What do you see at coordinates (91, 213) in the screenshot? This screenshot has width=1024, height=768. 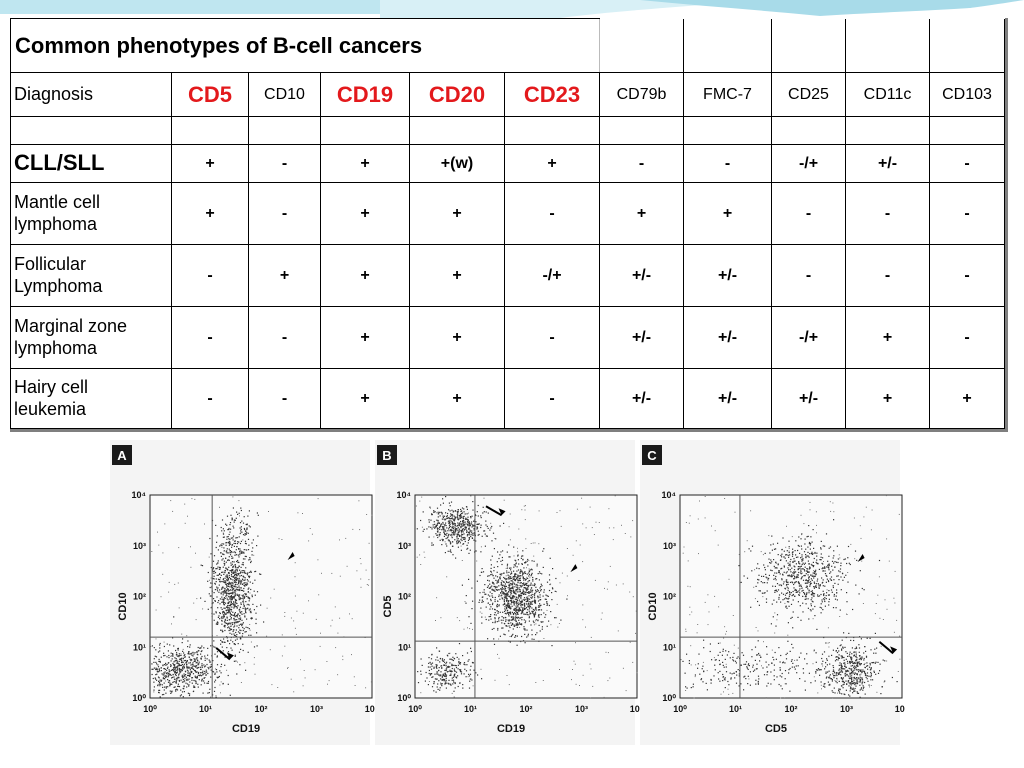 I see `row-label-mantle-cell: Mantle cell lymphoma` at bounding box center [91, 213].